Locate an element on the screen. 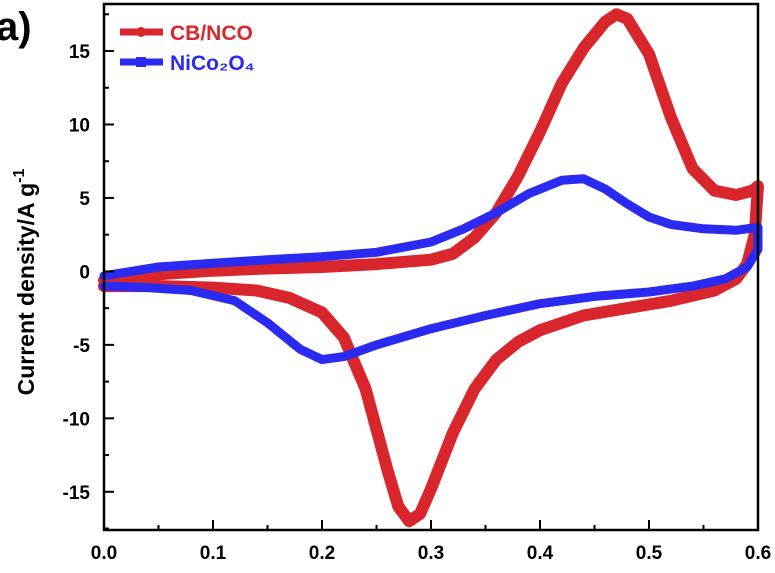  y-tick-label: -5 is located at coordinates (81, 346).